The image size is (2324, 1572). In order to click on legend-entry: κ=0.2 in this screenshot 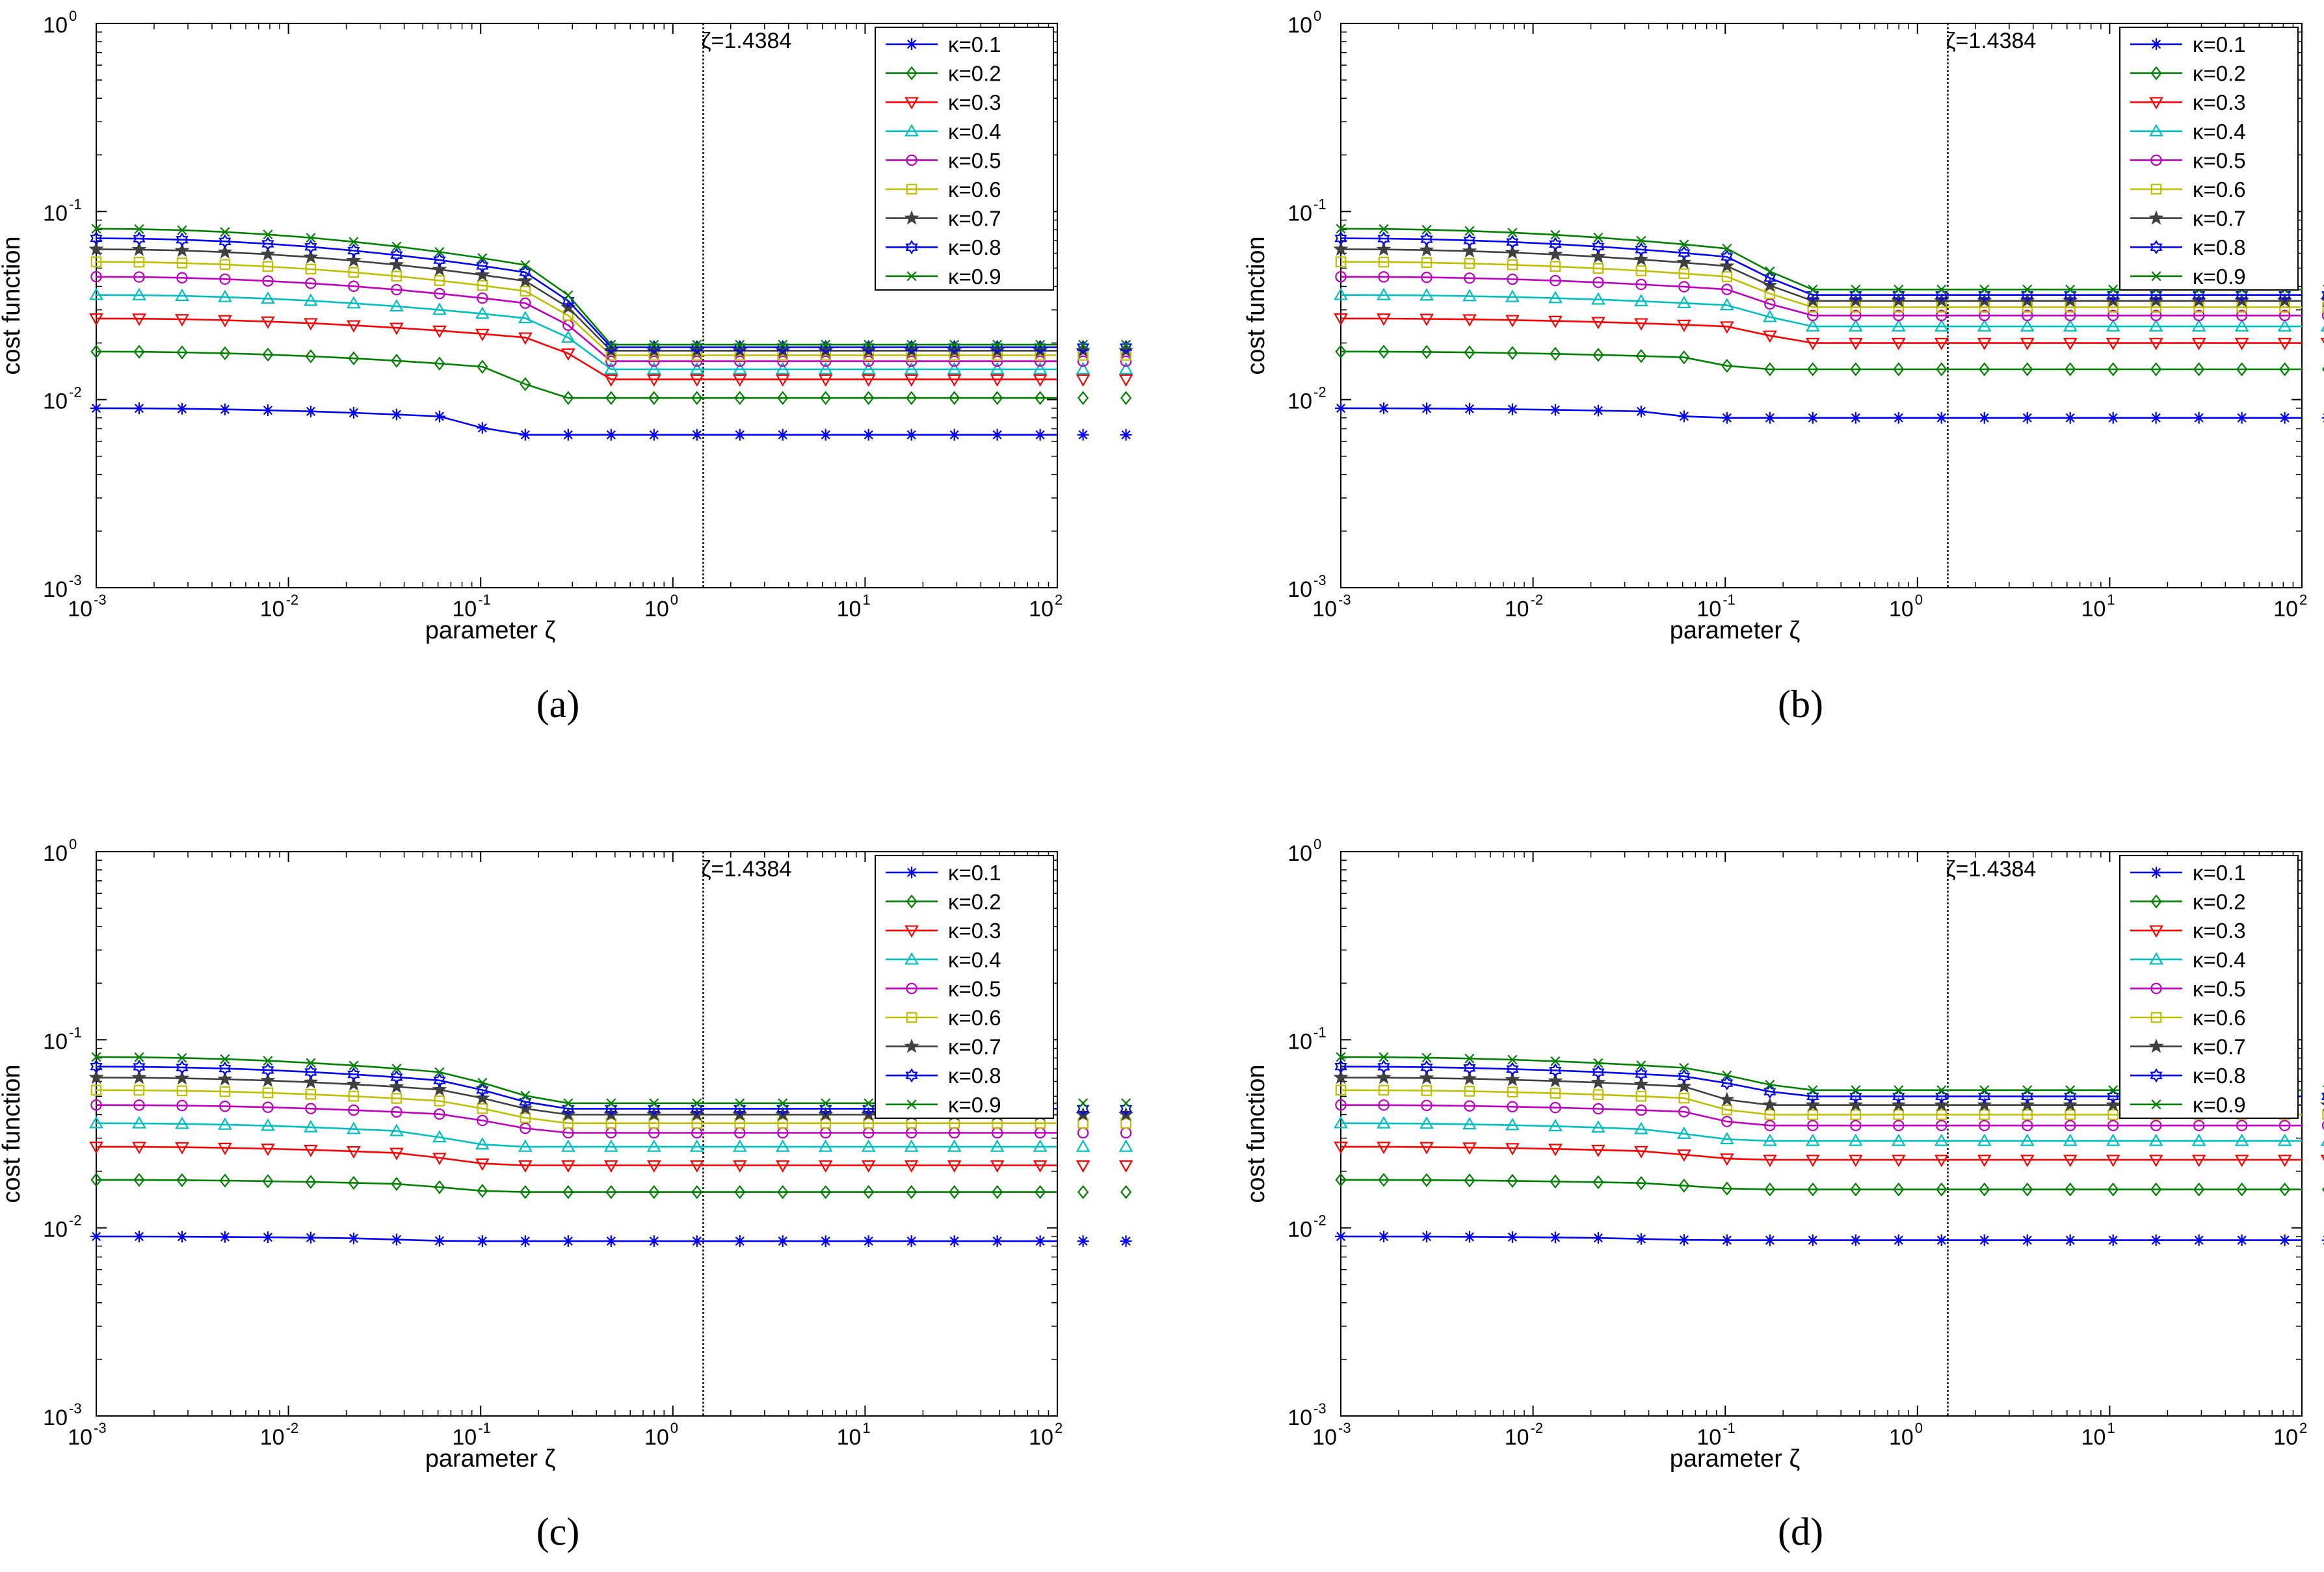, I will do `click(974, 74)`.